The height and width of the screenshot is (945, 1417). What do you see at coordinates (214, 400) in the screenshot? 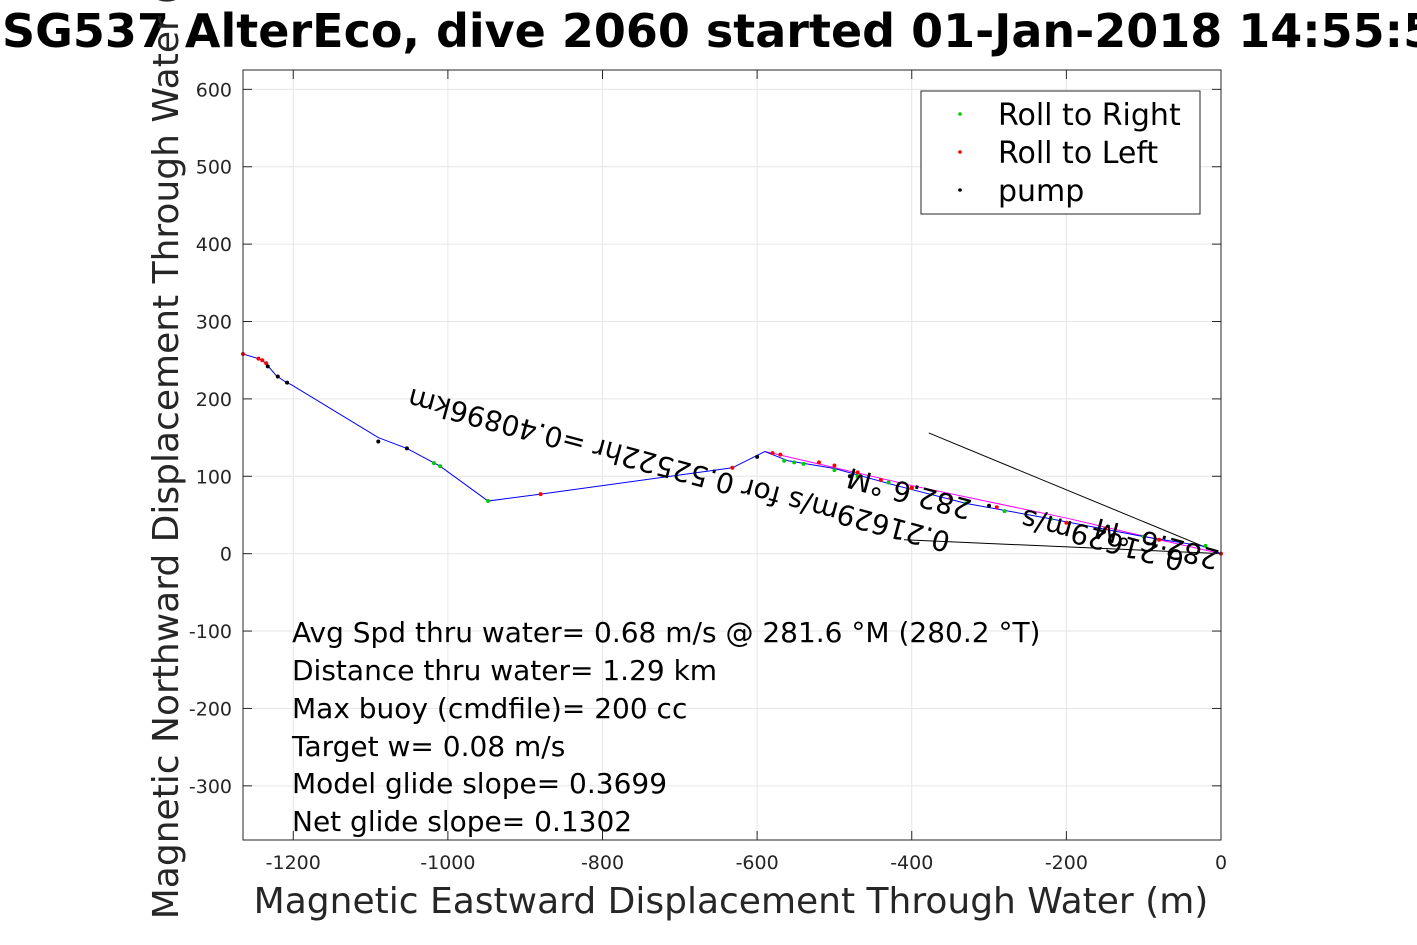
I see `y-tick-label: 200` at bounding box center [214, 400].